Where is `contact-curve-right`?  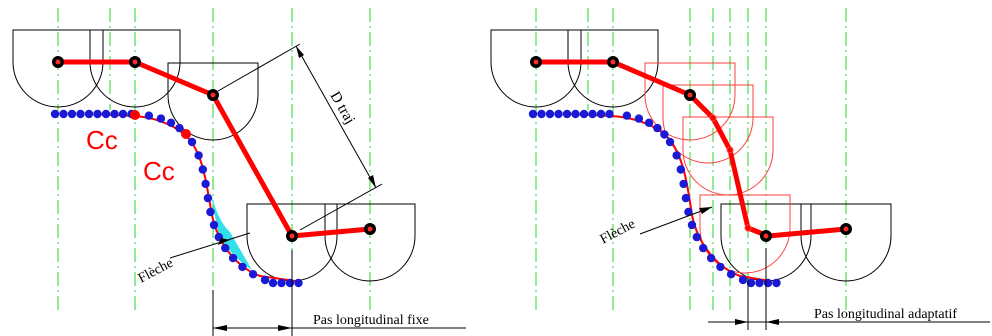 contact-curve-right is located at coordinates (670, 197).